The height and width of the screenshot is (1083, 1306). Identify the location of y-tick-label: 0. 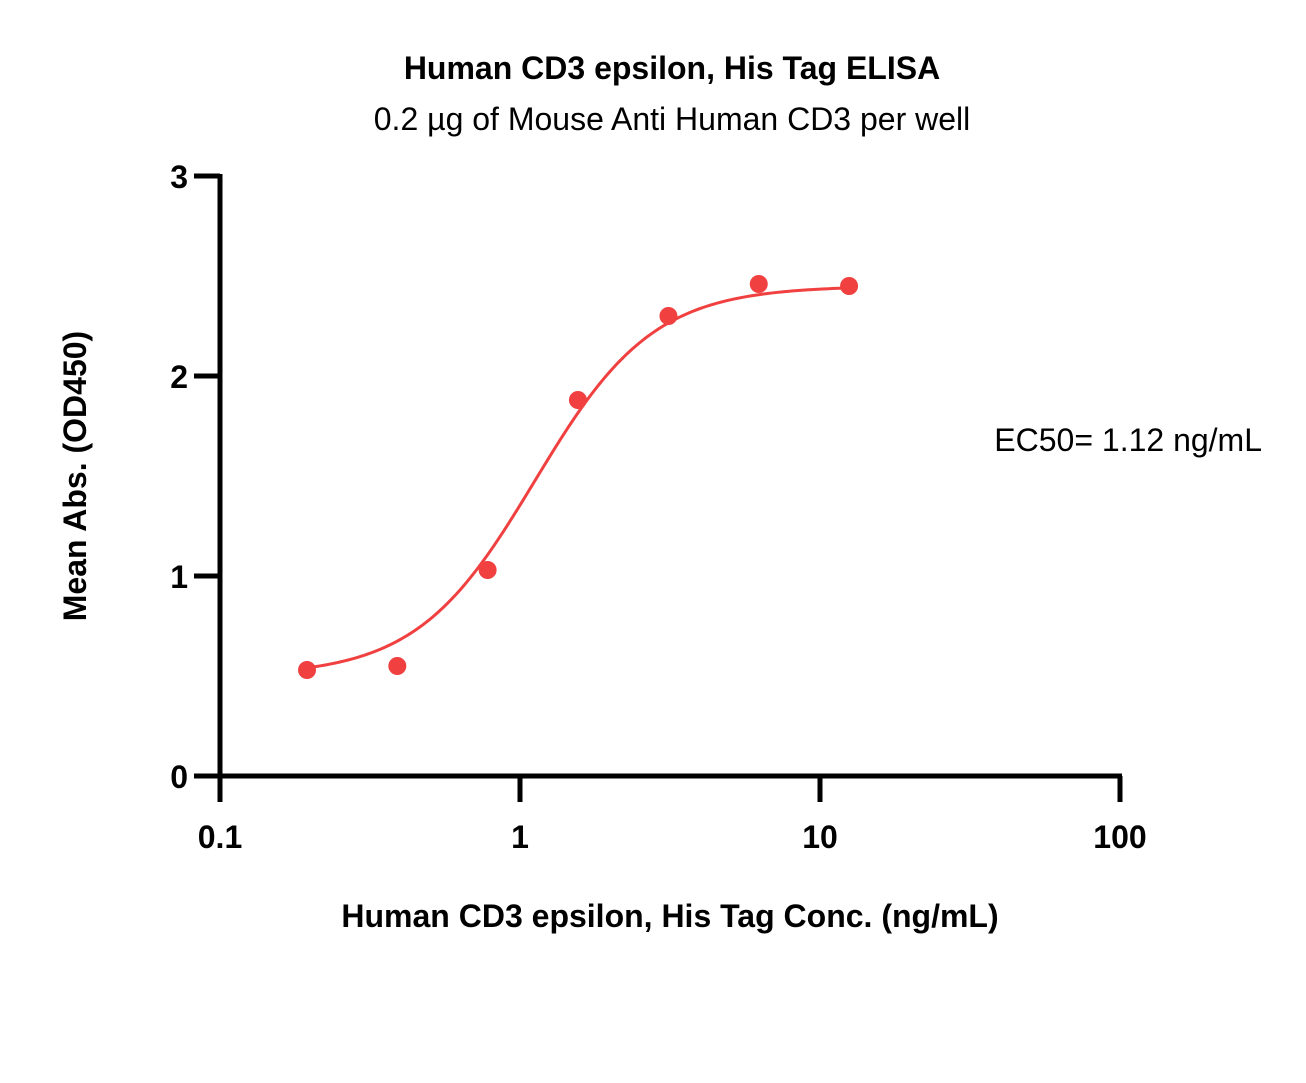
(179, 777).